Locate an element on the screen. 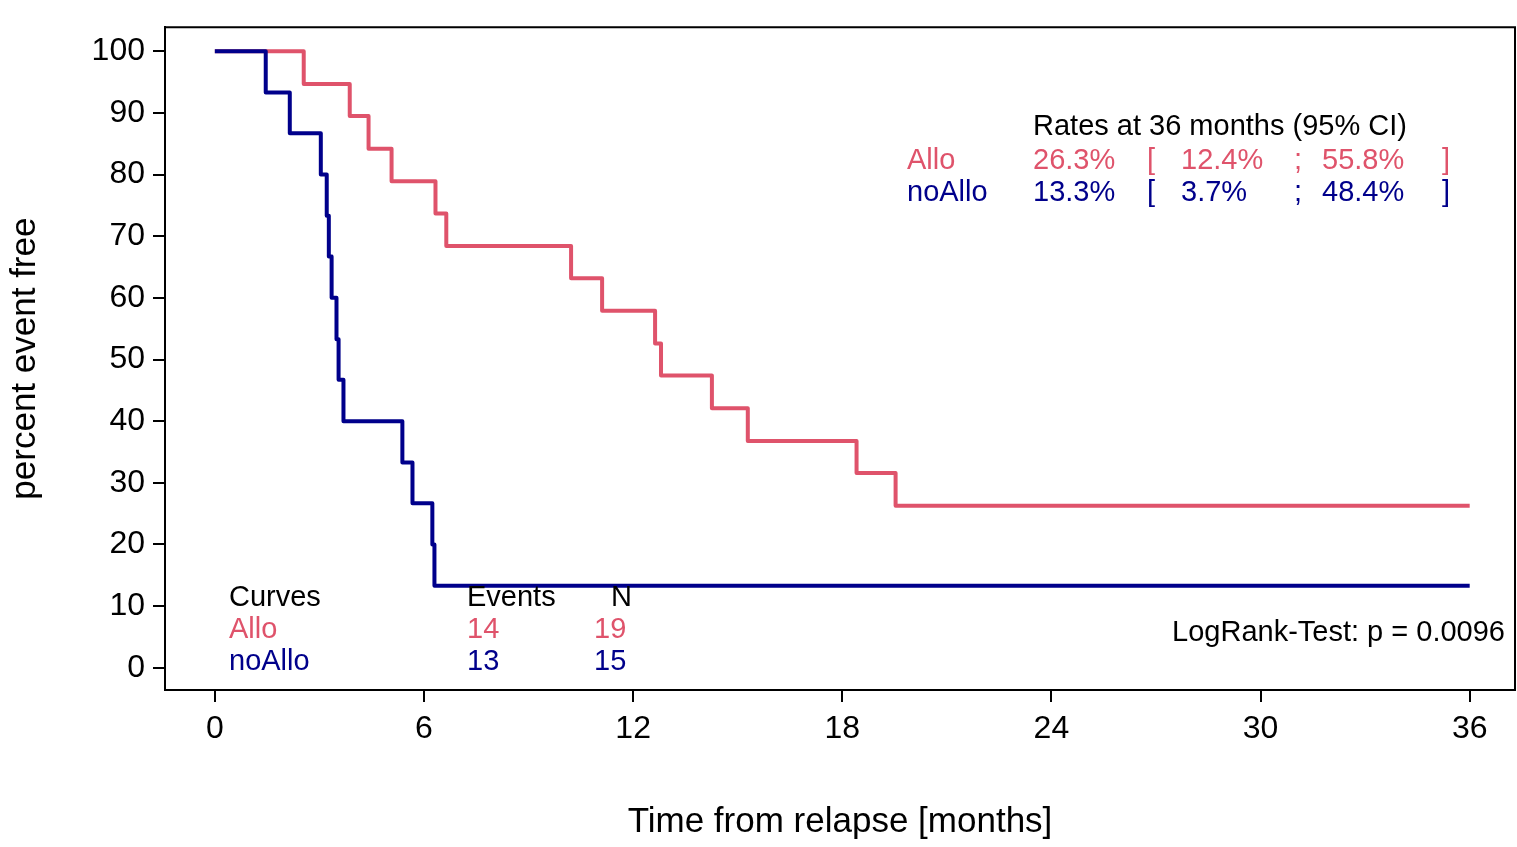 The width and height of the screenshot is (1517, 847). annotation: Events is located at coordinates (511, 596).